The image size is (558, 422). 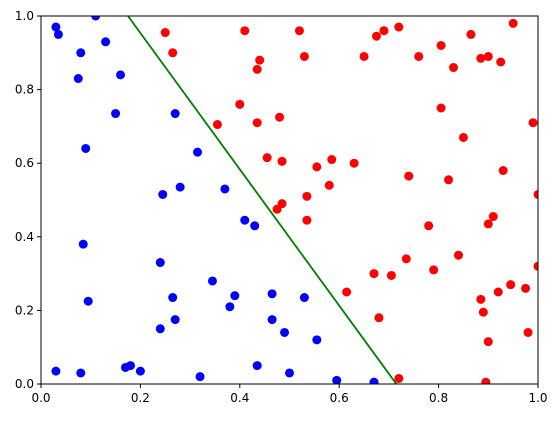 What do you see at coordinates (339, 398) in the screenshot?
I see `x-tick-label: 0.6` at bounding box center [339, 398].